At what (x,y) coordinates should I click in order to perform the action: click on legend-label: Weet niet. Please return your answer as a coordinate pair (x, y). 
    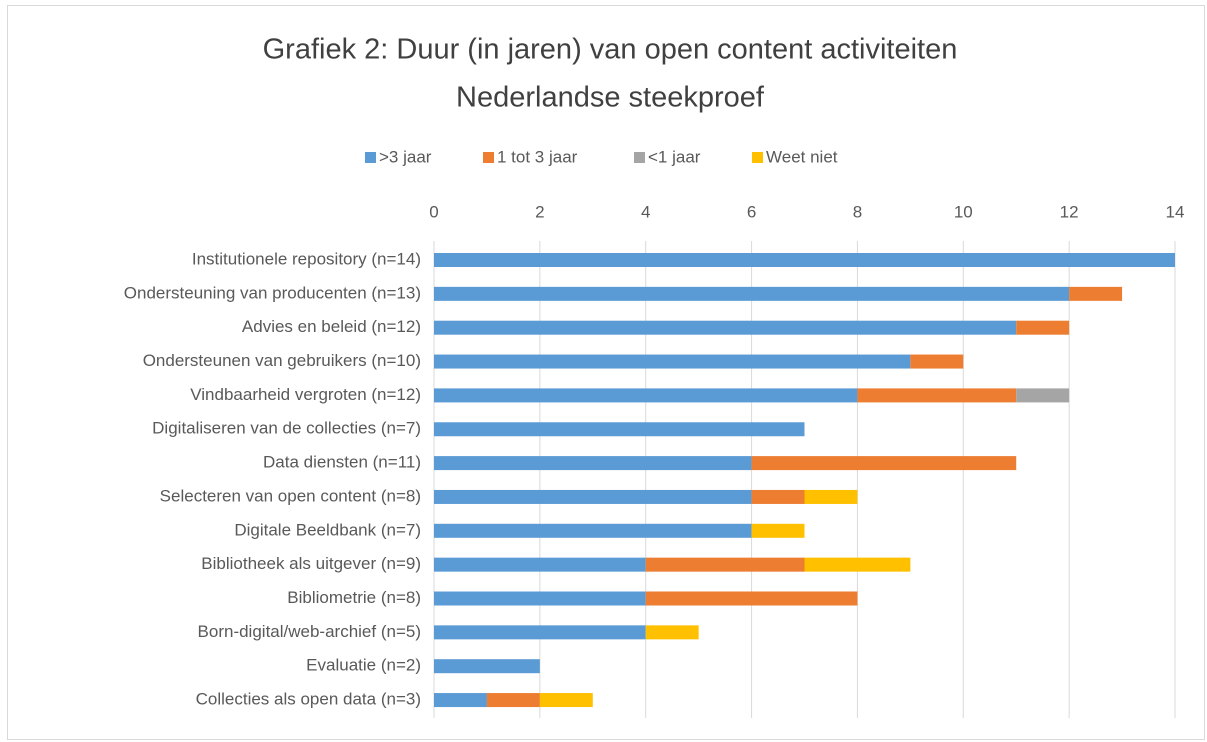
    Looking at the image, I should click on (802, 156).